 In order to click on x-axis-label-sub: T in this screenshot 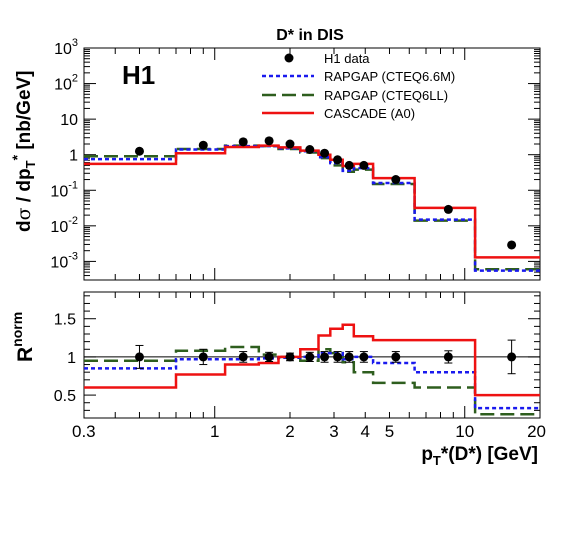, I will do `click(437, 460)`.